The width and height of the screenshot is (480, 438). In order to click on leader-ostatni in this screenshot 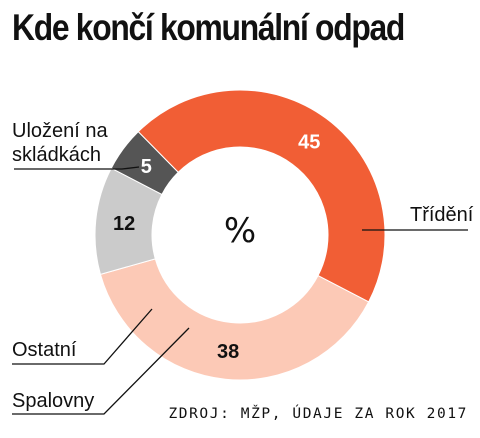, I will do `click(82, 336)`.